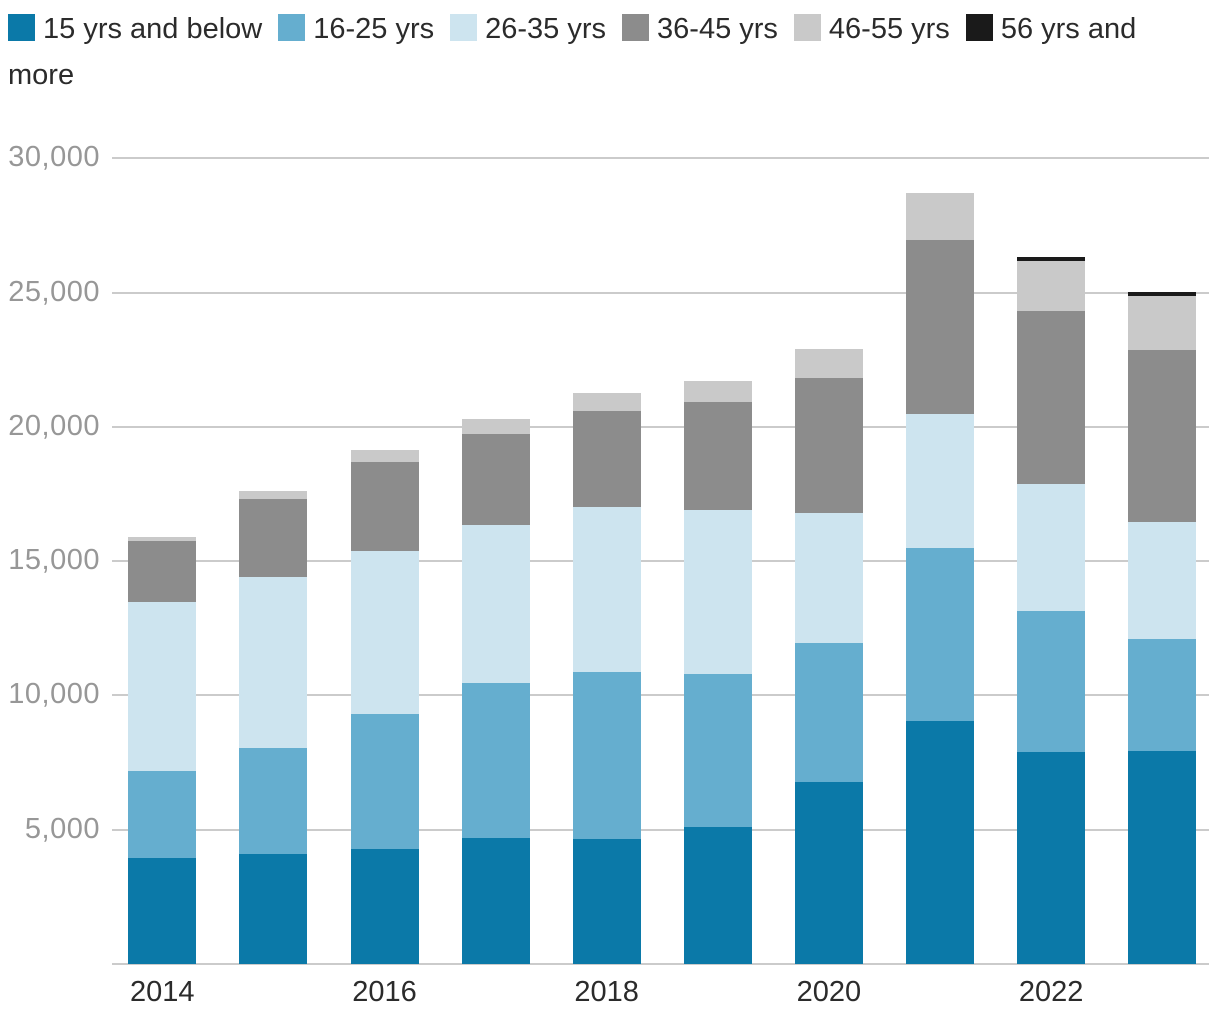  Describe the element at coordinates (1051, 259) in the screenshot. I see `bar-segment-2022-56-yrs-and-more` at that location.